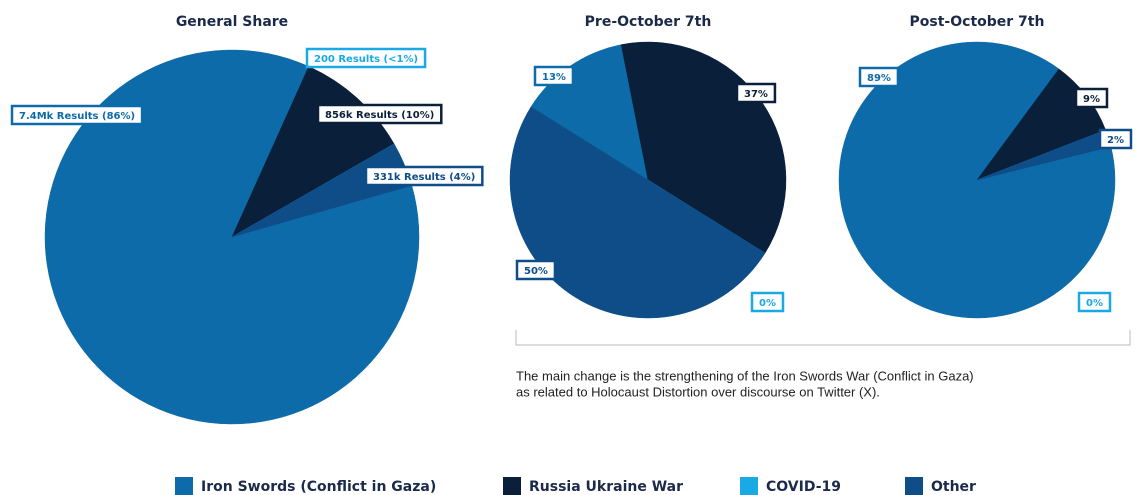  What do you see at coordinates (648, 22) in the screenshot?
I see `chart-title: Pre-October 7th` at bounding box center [648, 22].